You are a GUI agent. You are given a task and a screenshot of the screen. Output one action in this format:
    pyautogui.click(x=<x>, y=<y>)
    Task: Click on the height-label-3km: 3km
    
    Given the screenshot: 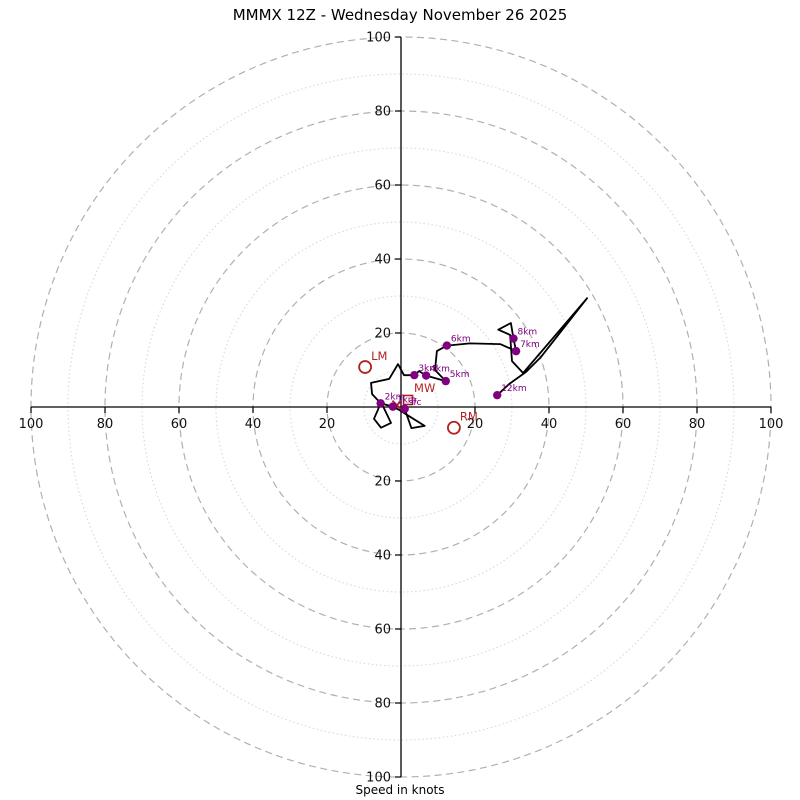 What is the action you would take?
    pyautogui.click(x=428, y=369)
    